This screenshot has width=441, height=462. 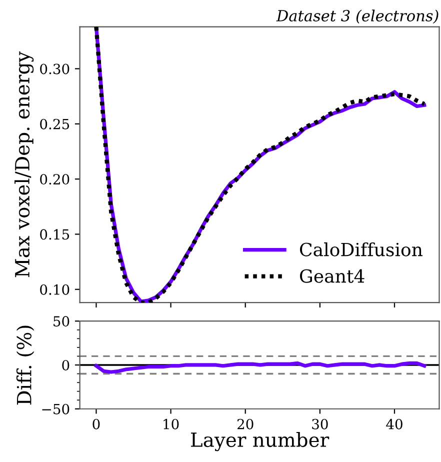 What do you see at coordinates (56, 409) in the screenshot?
I see `y-tick-label: −50` at bounding box center [56, 409].